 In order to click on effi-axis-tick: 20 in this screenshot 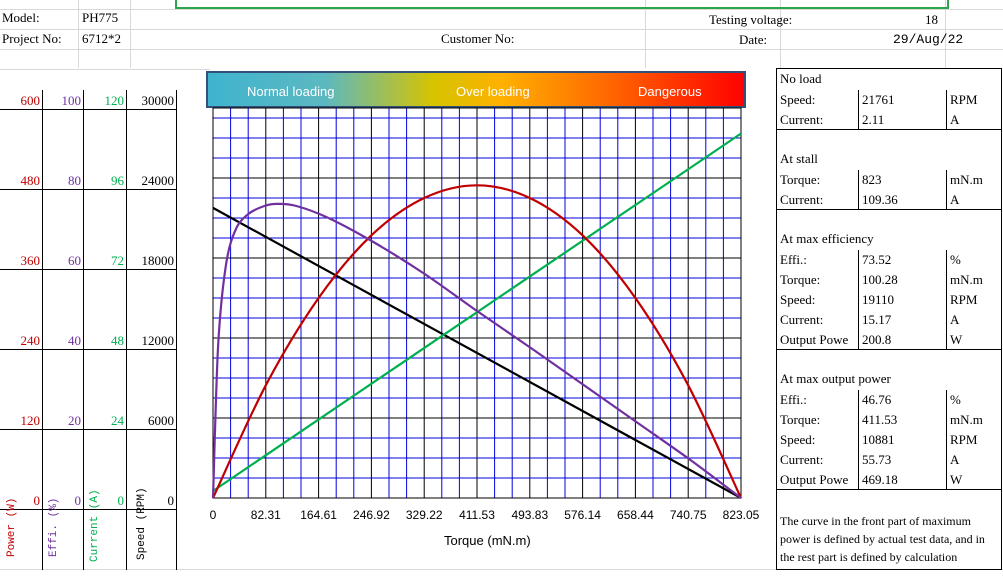, I will do `click(74, 420)`.